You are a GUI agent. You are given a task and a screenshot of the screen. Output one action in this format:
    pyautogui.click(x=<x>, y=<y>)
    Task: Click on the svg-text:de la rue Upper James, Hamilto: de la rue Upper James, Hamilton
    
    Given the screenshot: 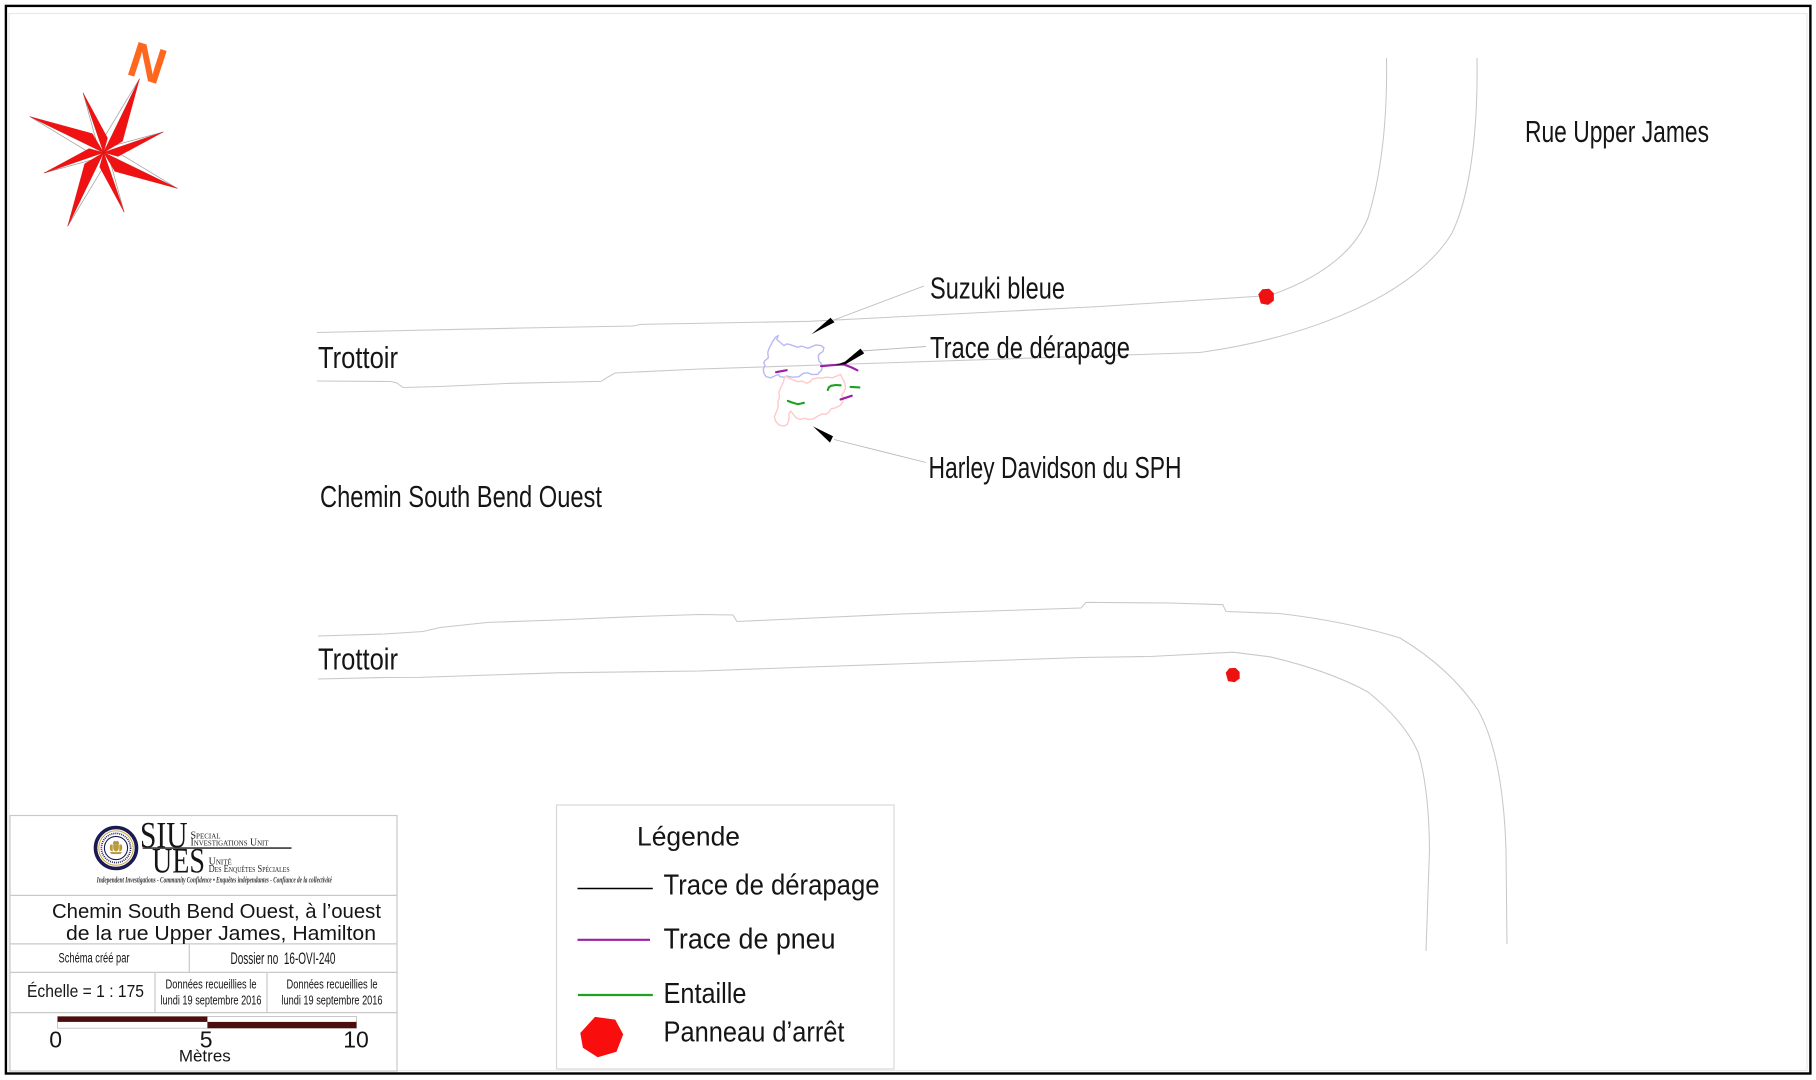 What is the action you would take?
    pyautogui.click(x=221, y=933)
    